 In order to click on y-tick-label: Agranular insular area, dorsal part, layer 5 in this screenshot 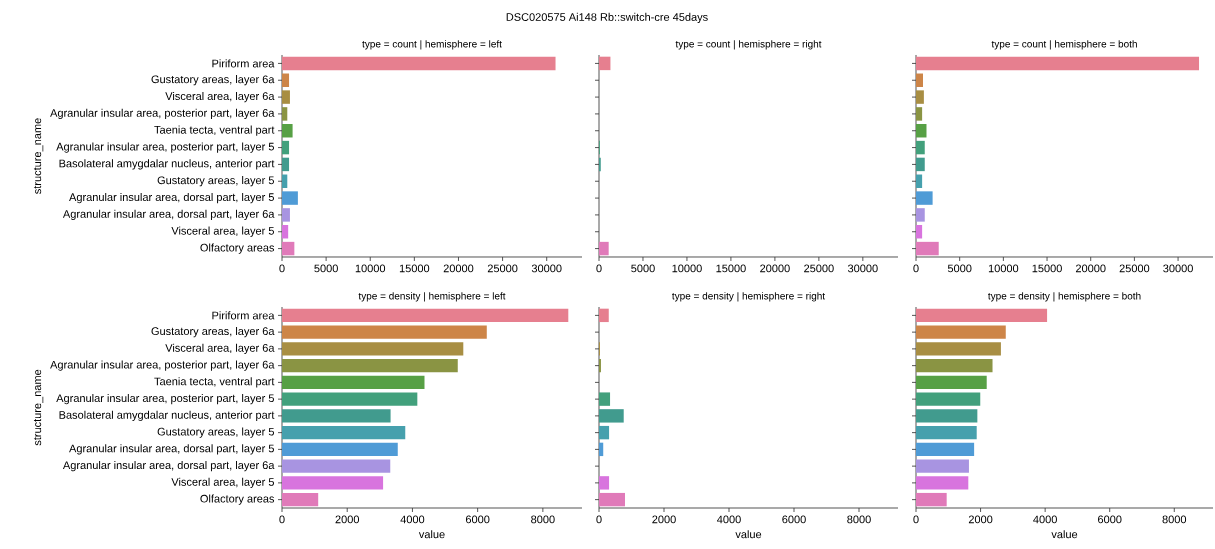, I will do `click(171, 198)`.